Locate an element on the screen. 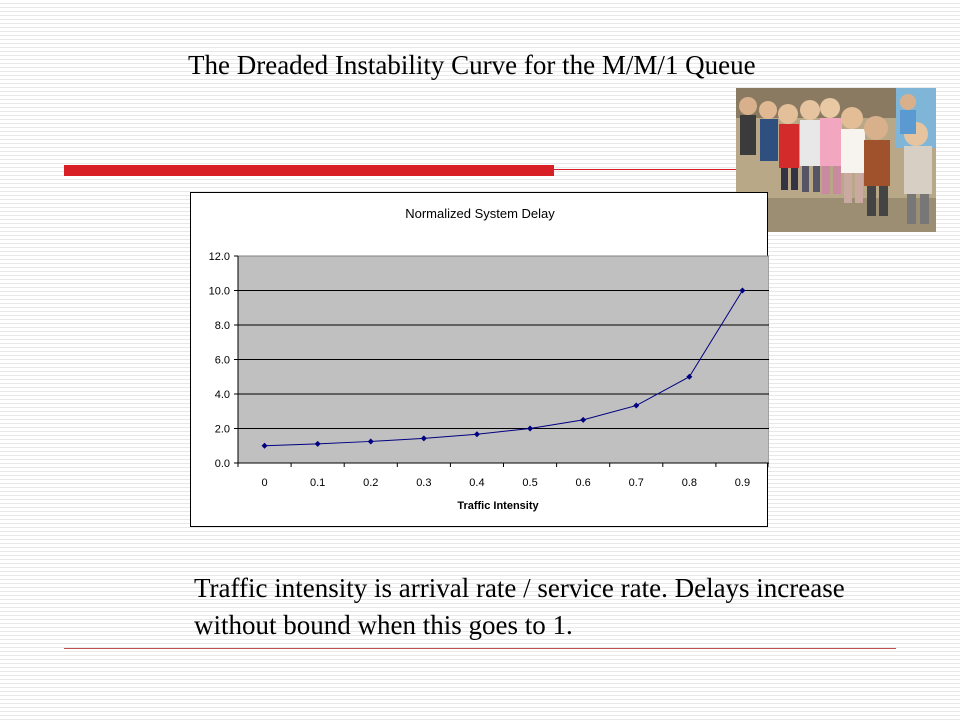 The image size is (960, 720). title-underline-bar is located at coordinates (309, 170).